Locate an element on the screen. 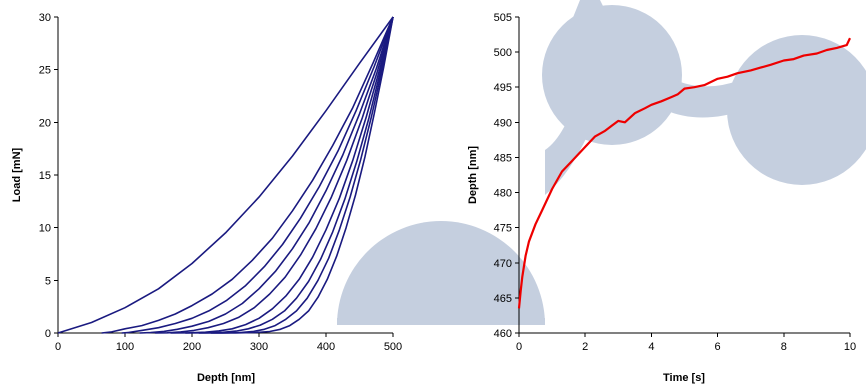 The image size is (866, 385). y-tick-label: 10 is located at coordinates (45, 229).